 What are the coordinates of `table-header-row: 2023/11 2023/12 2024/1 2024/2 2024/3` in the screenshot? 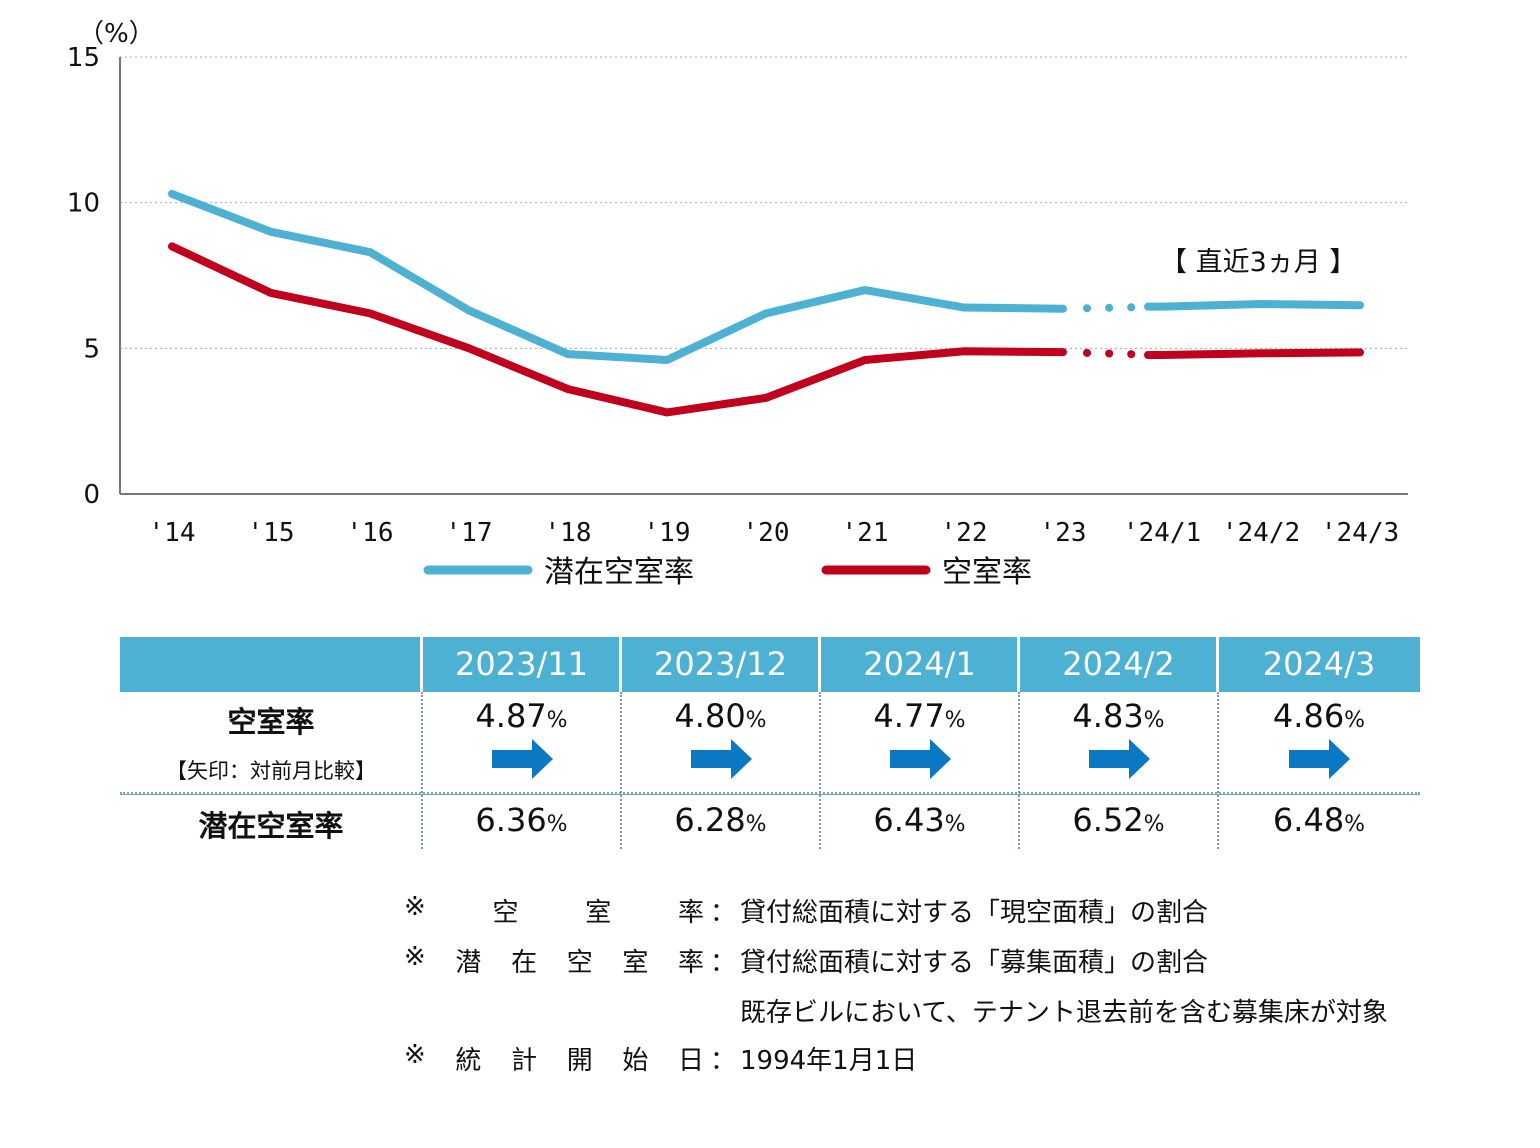 It's located at (770, 664).